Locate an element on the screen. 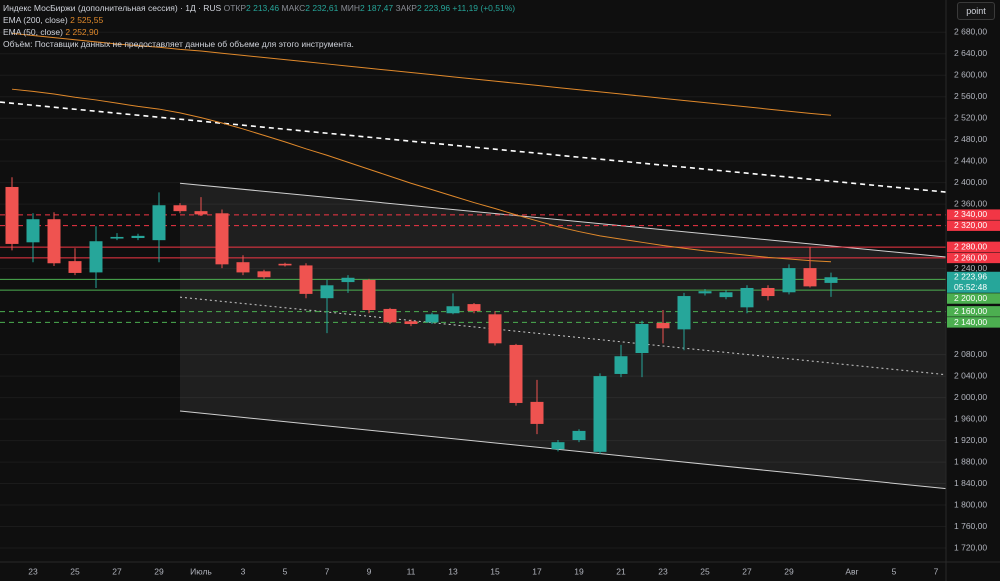  ema-line is located at coordinates (421, 74).